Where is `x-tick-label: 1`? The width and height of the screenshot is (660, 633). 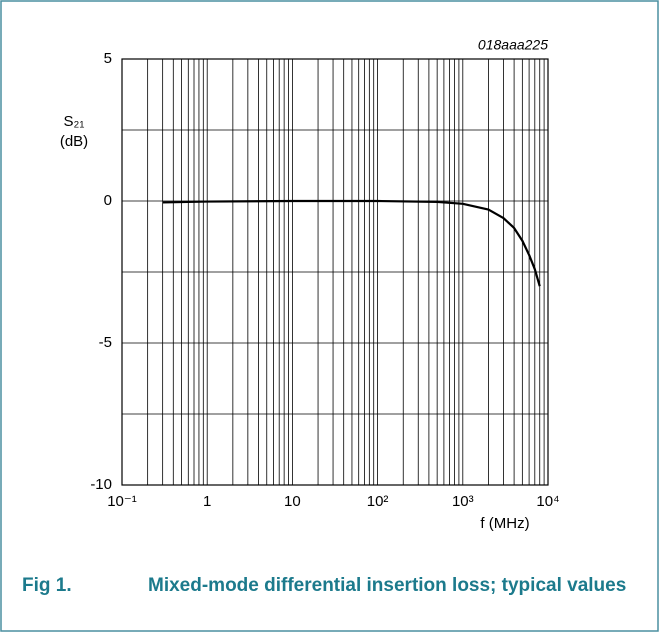
x-tick-label: 1 is located at coordinates (207, 501).